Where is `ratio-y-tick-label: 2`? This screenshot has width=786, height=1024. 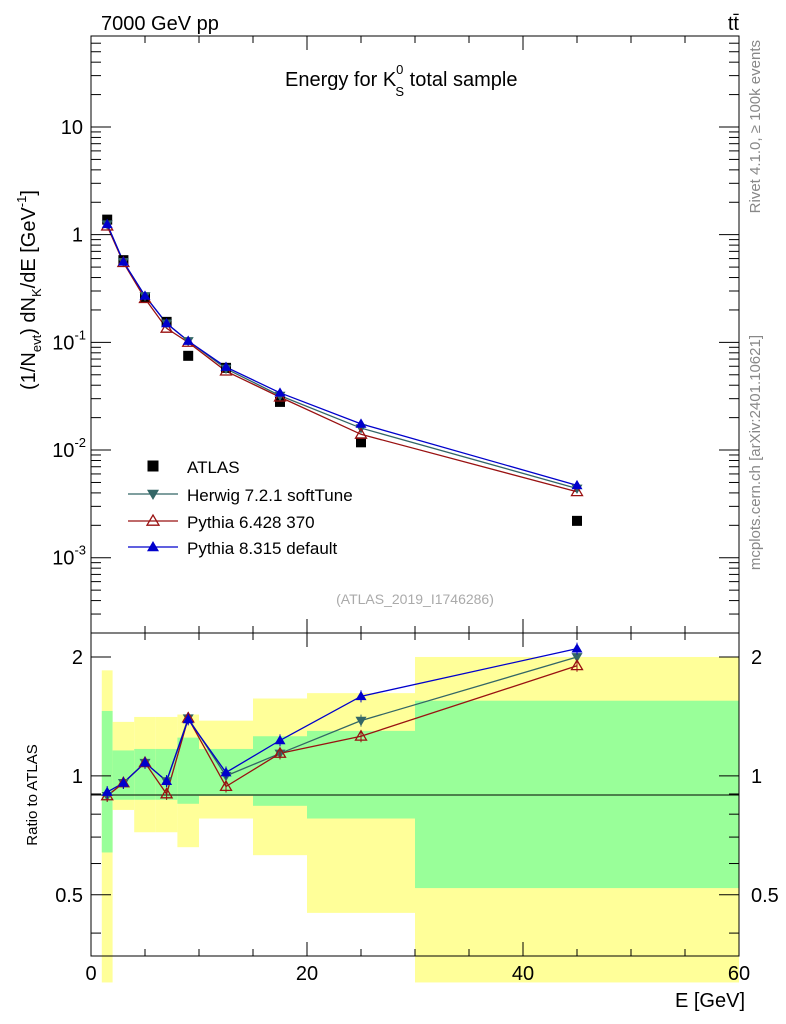 ratio-y-tick-label: 2 is located at coordinates (77, 658).